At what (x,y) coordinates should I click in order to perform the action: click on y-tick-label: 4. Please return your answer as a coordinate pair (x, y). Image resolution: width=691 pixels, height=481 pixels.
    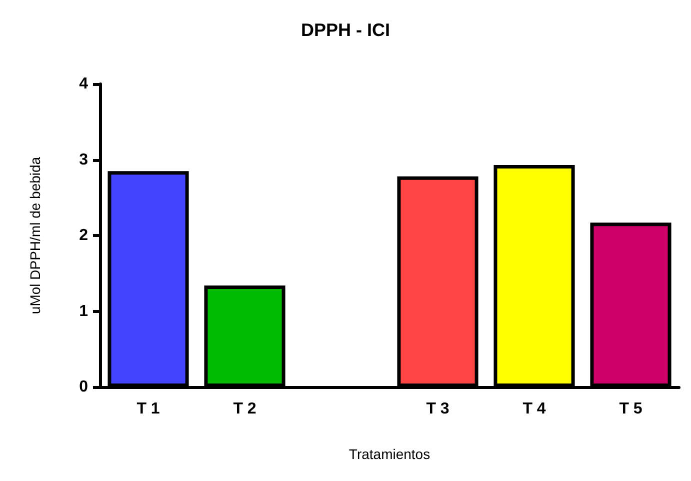
    Looking at the image, I should click on (83, 84).